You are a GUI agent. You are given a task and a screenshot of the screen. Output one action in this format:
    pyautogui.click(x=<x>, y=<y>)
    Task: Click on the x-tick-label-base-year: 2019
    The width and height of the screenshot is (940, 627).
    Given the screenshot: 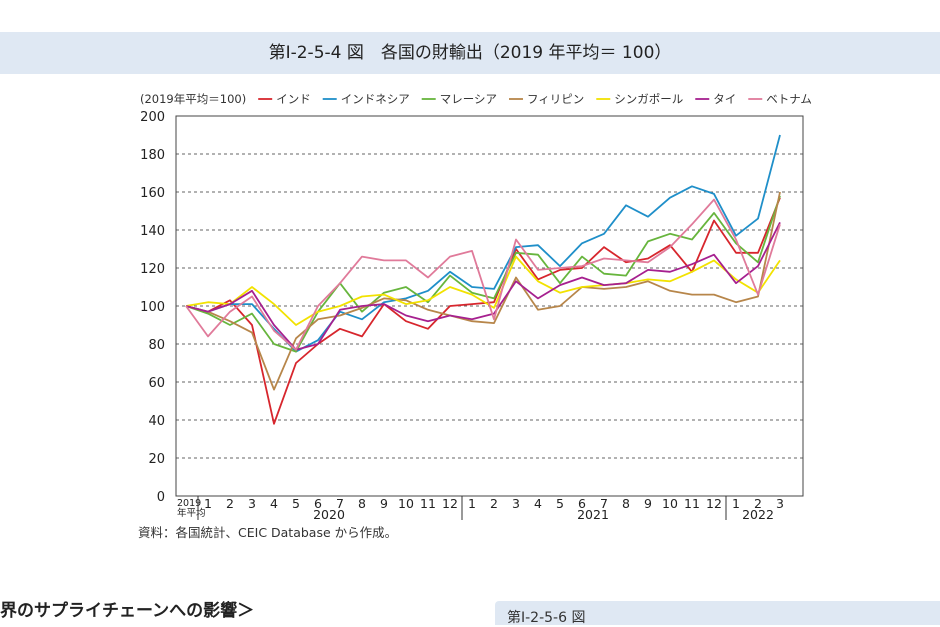 What is the action you would take?
    pyautogui.click(x=189, y=503)
    